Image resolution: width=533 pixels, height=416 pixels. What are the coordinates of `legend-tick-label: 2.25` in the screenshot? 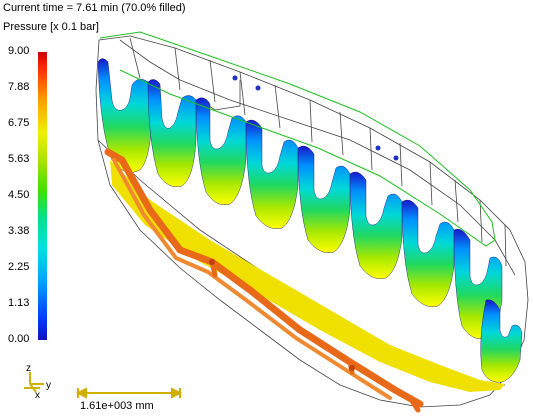 It's located at (19, 267).